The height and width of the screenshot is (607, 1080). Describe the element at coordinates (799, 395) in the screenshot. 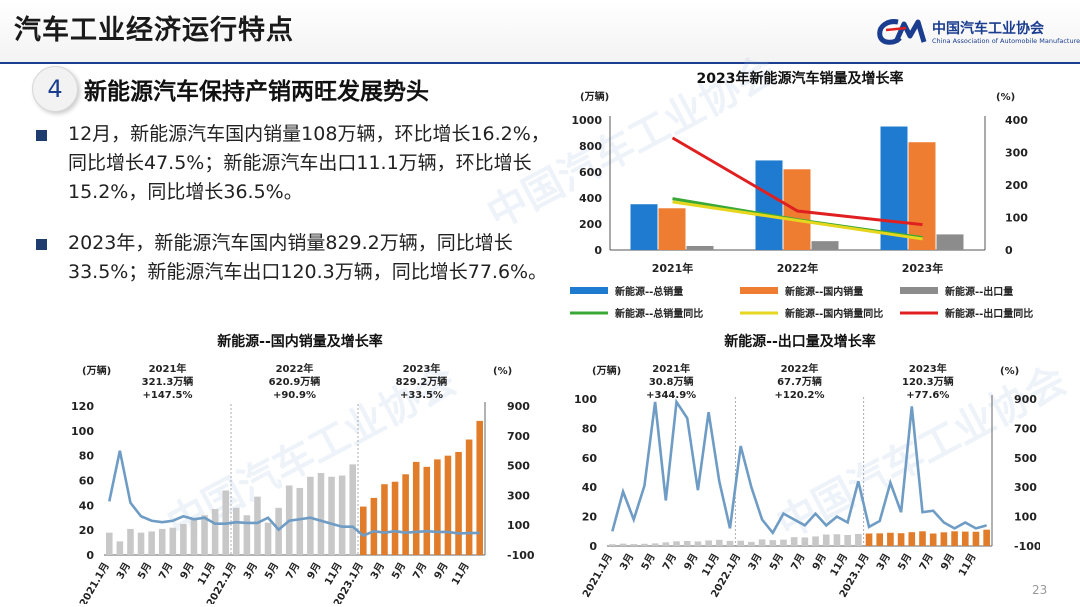

I see `annotation-growth: +120.2%` at that location.